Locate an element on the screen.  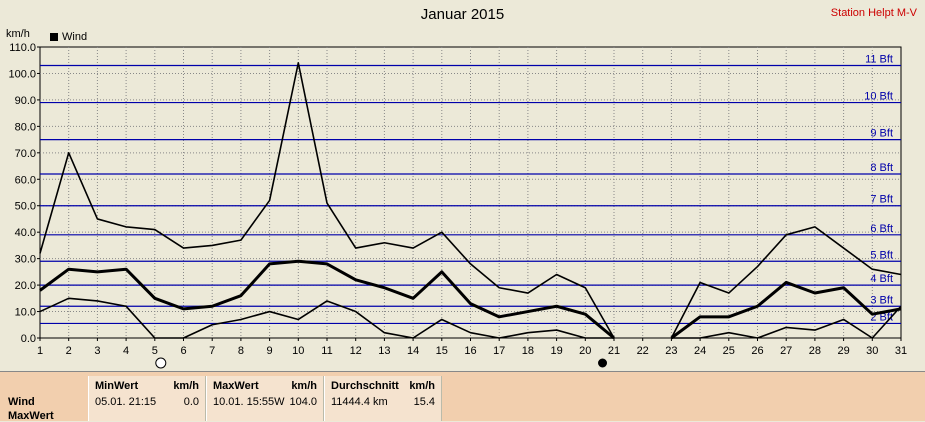
x-tick-label: 30 is located at coordinates (872, 351).